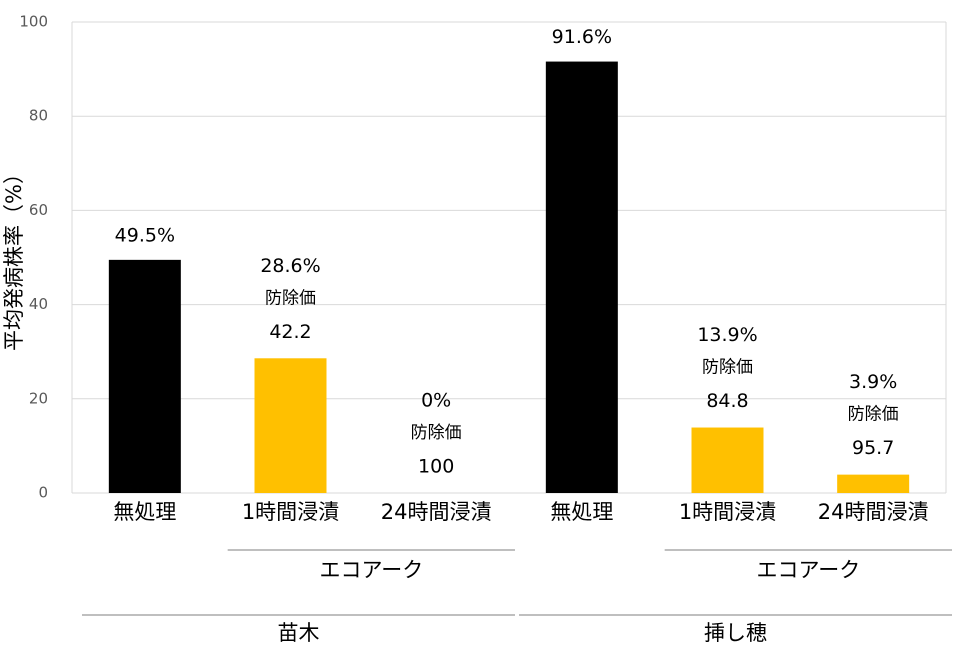  What do you see at coordinates (38, 210) in the screenshot?
I see `y-tick-label: 60` at bounding box center [38, 210].